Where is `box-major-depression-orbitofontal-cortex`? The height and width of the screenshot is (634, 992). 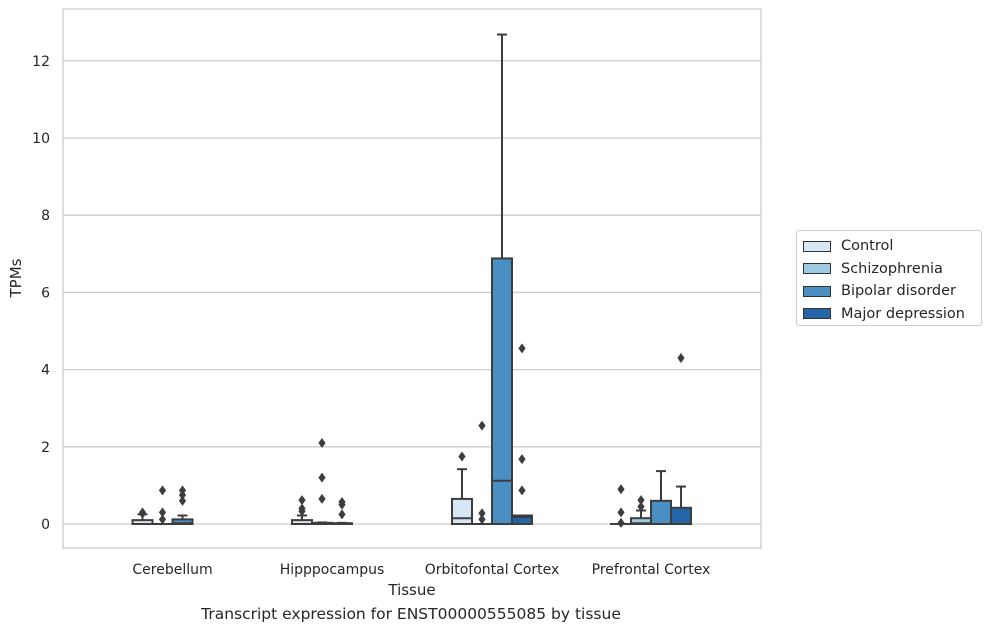
box-major-depression-orbitofontal-cortex is located at coordinates (522, 434).